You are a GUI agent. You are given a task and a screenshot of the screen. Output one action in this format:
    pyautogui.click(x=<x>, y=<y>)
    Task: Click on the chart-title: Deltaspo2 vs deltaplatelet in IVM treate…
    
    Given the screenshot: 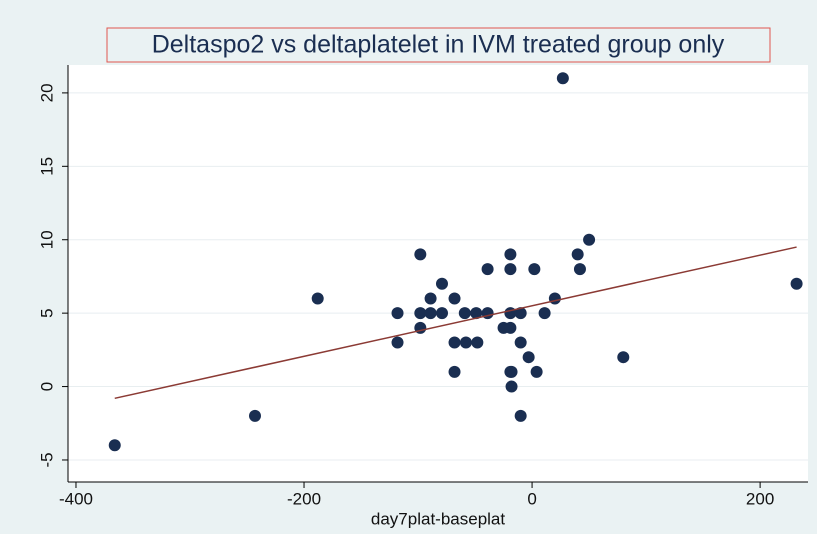 What is the action you would take?
    pyautogui.click(x=438, y=45)
    